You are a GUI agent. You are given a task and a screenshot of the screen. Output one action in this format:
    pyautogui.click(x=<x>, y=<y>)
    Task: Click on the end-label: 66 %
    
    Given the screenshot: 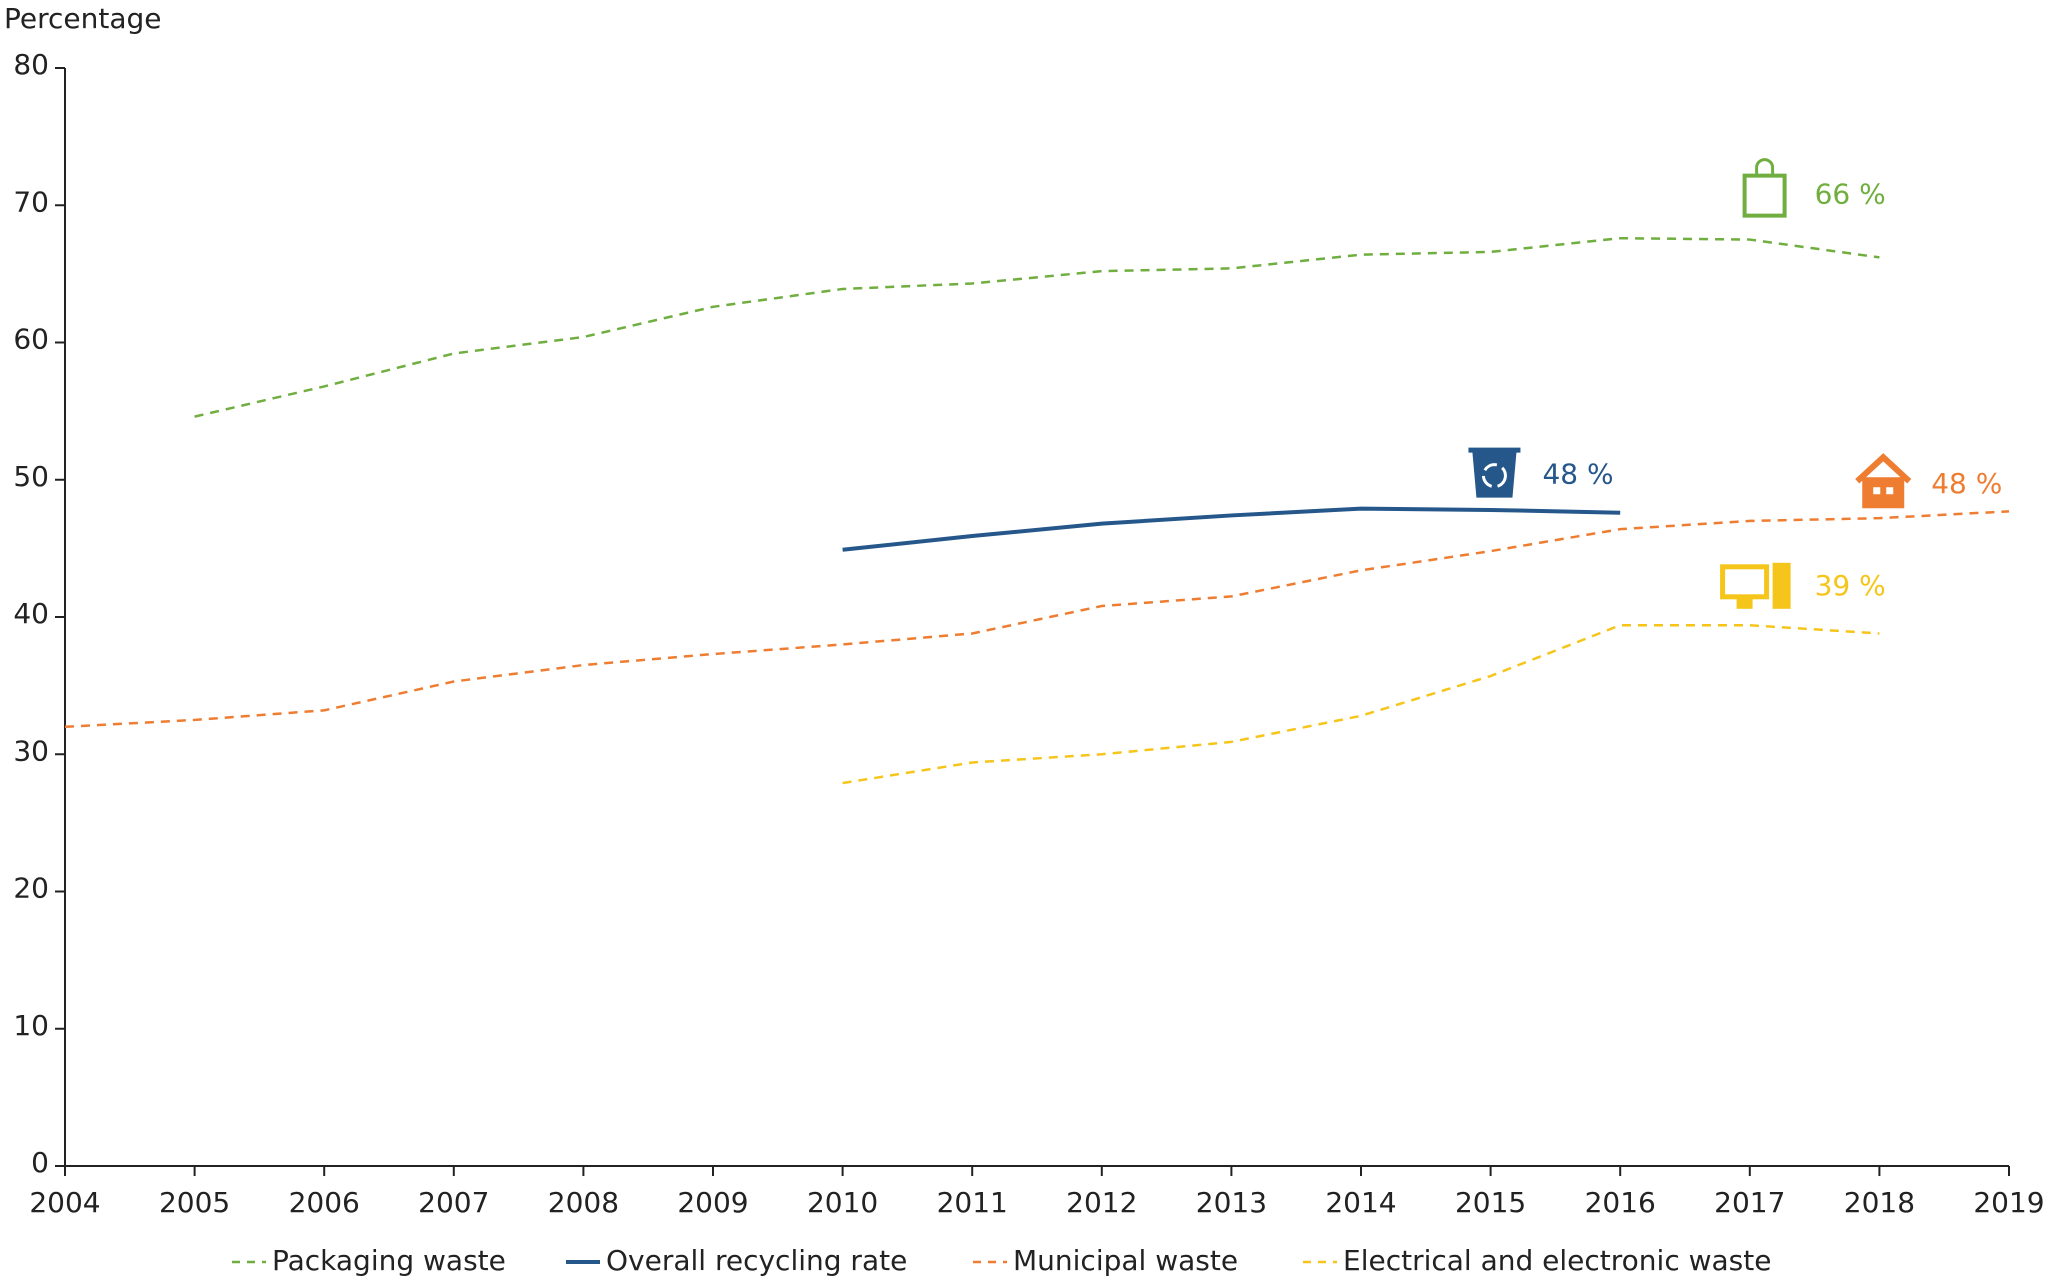 What is the action you would take?
    pyautogui.click(x=1850, y=194)
    